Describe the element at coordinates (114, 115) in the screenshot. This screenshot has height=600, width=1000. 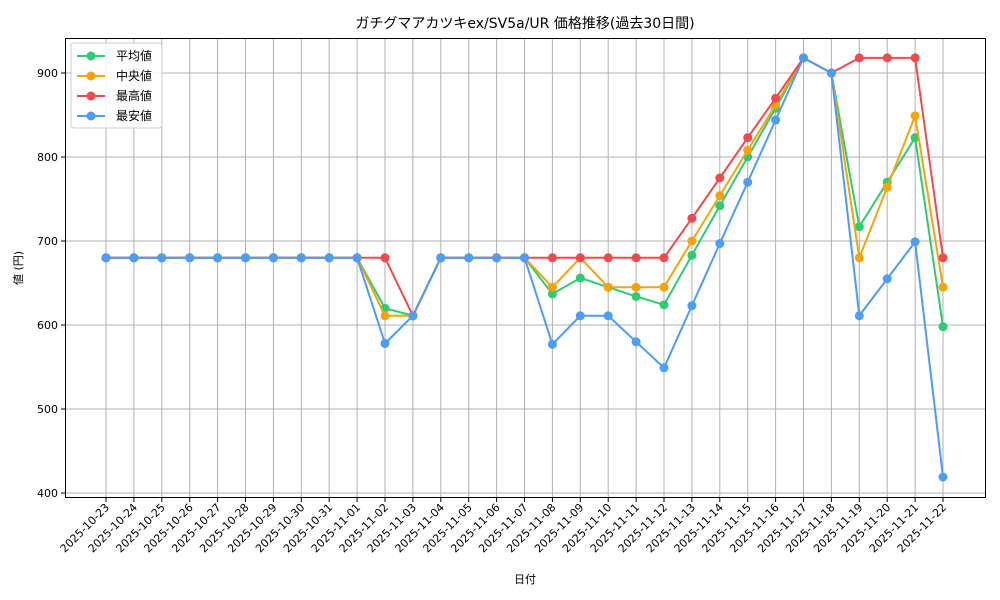
I see `legend-item: 最安値` at that location.